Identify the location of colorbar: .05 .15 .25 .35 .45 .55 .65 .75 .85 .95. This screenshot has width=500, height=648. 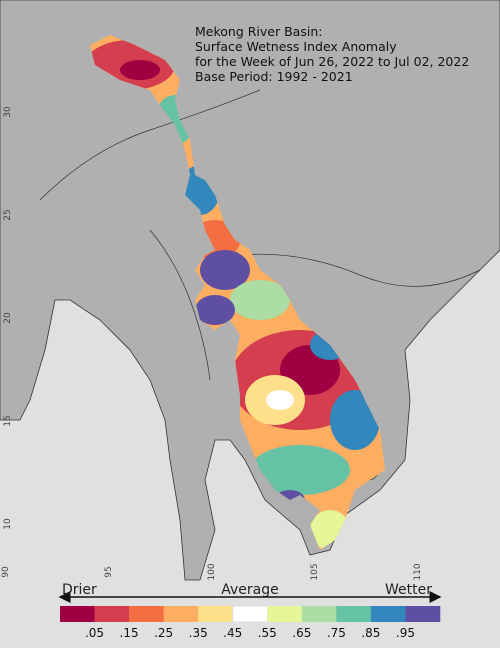
(250, 622).